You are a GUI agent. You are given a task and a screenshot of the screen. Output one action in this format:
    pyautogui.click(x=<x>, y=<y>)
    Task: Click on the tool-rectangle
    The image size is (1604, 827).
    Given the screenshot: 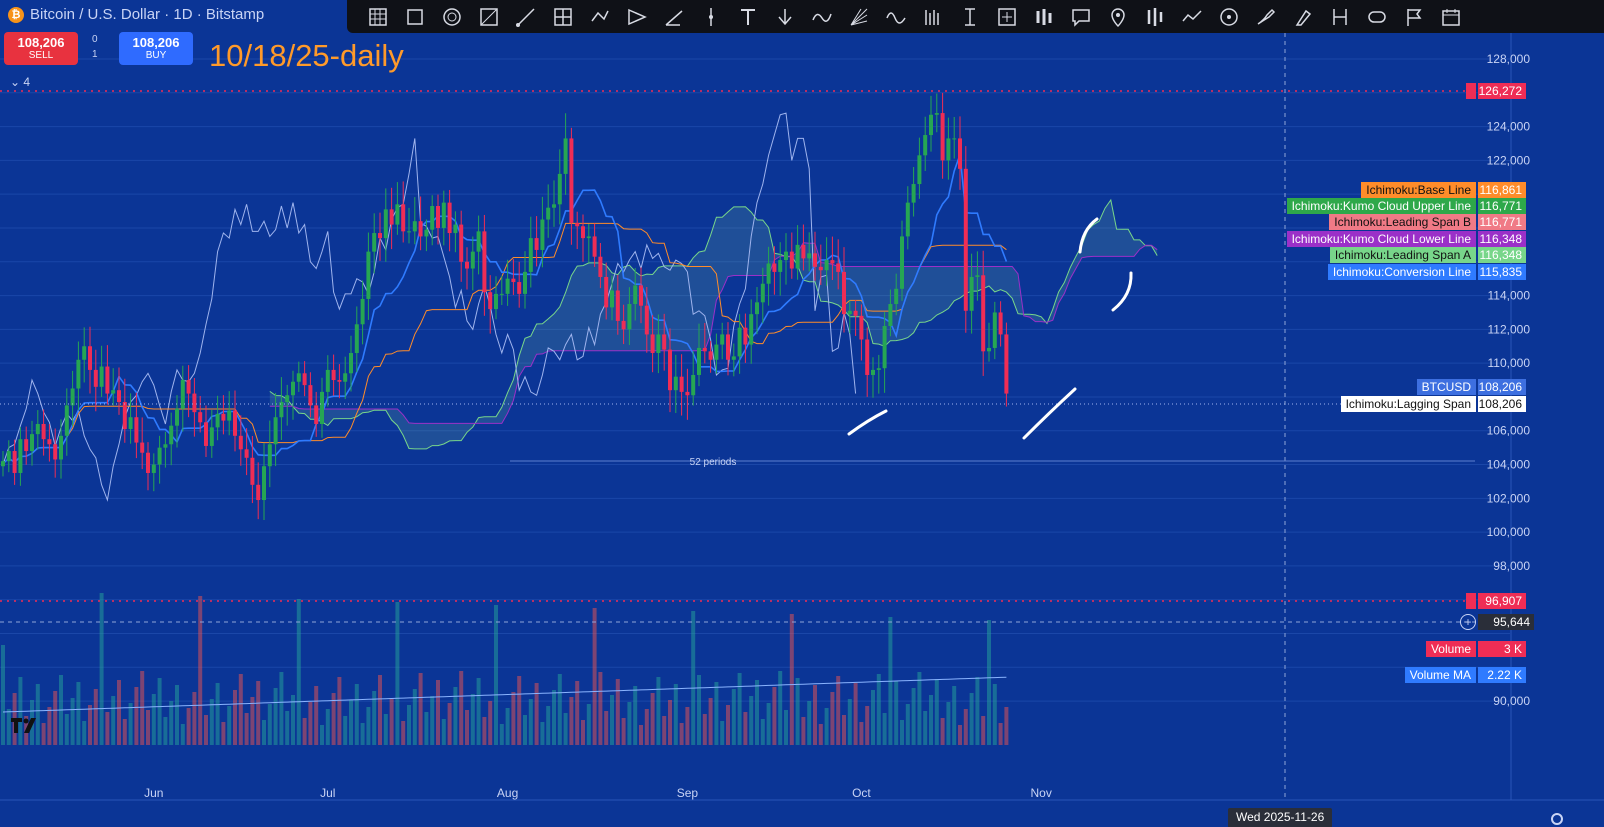 What is the action you would take?
    pyautogui.click(x=414, y=17)
    